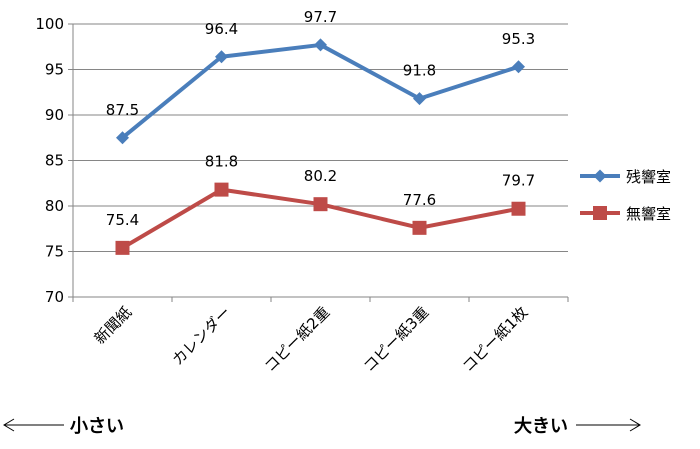 This screenshot has width=700, height=449. What do you see at coordinates (518, 181) in the screenshot?
I see `data-label: 79.7` at bounding box center [518, 181].